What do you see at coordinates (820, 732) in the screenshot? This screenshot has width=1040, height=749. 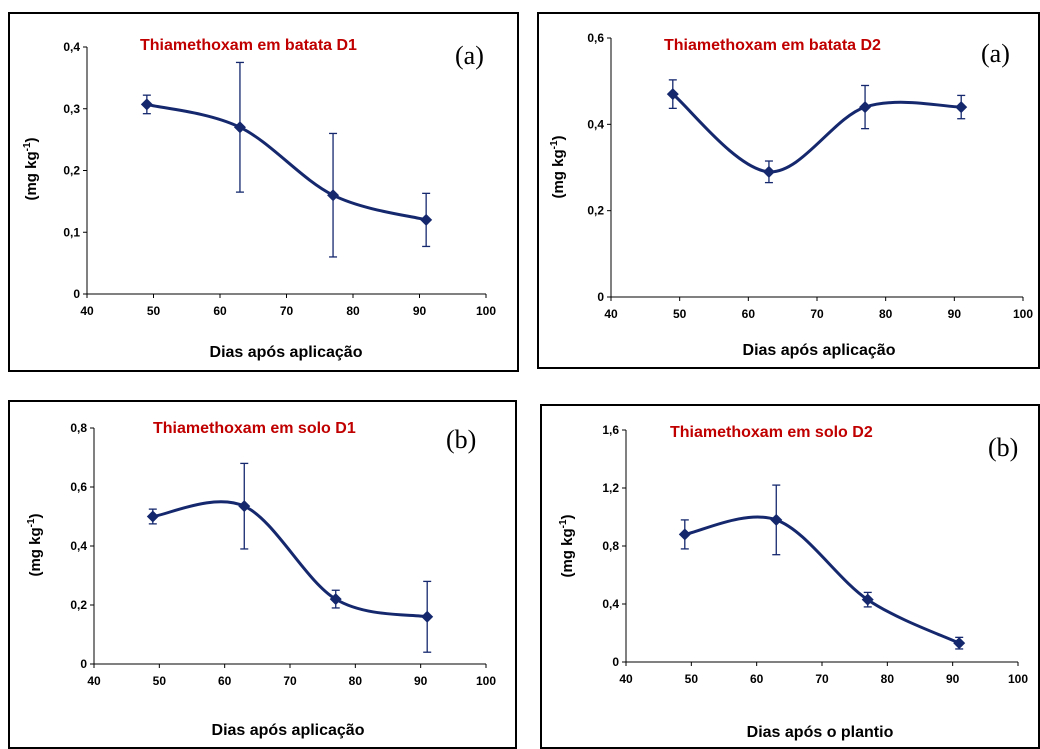 I see `x-axis-label: Dias após o plantio` at bounding box center [820, 732].